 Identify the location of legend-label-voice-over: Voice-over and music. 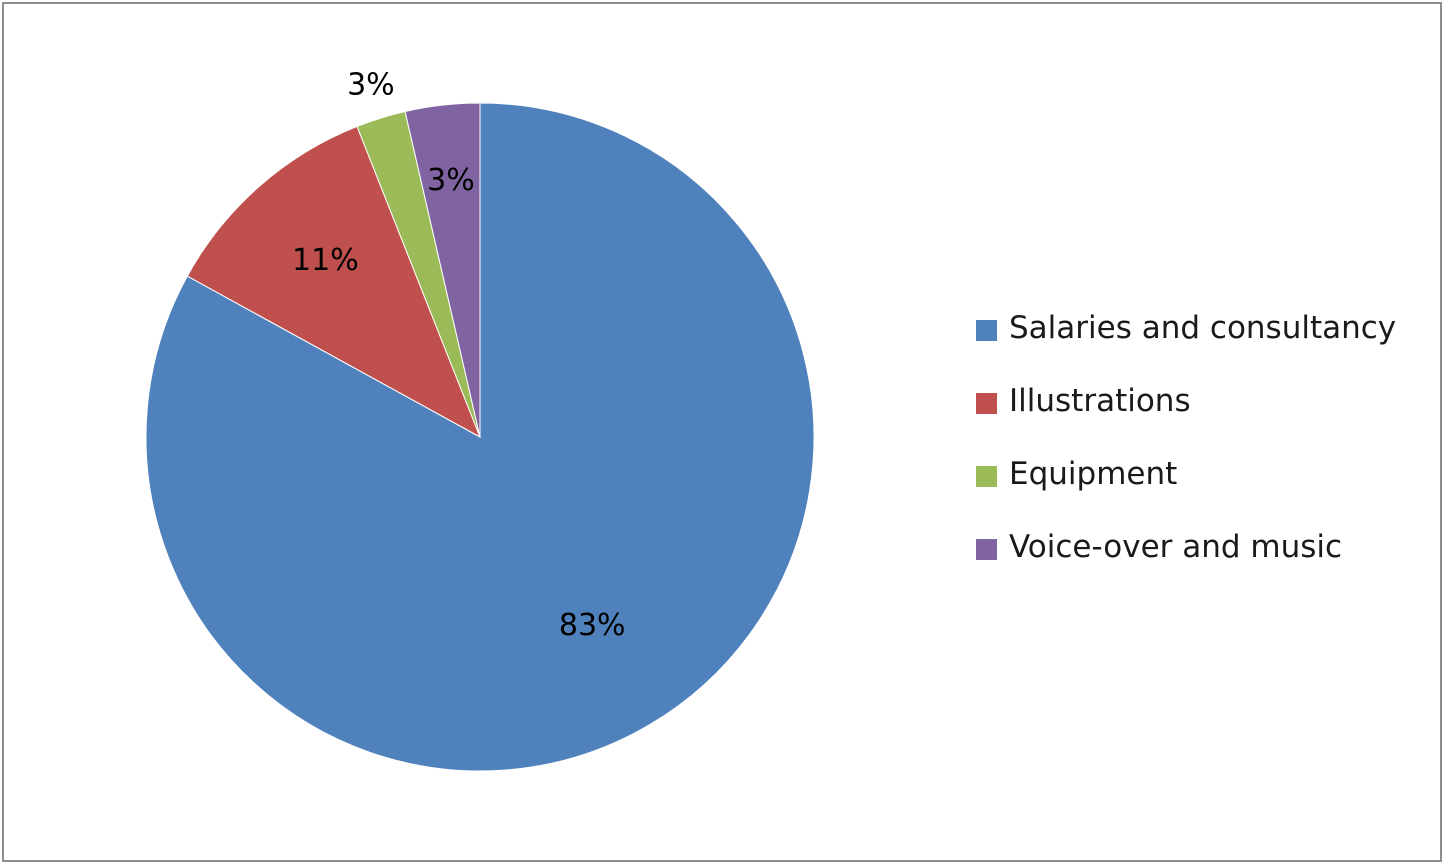
(1176, 547).